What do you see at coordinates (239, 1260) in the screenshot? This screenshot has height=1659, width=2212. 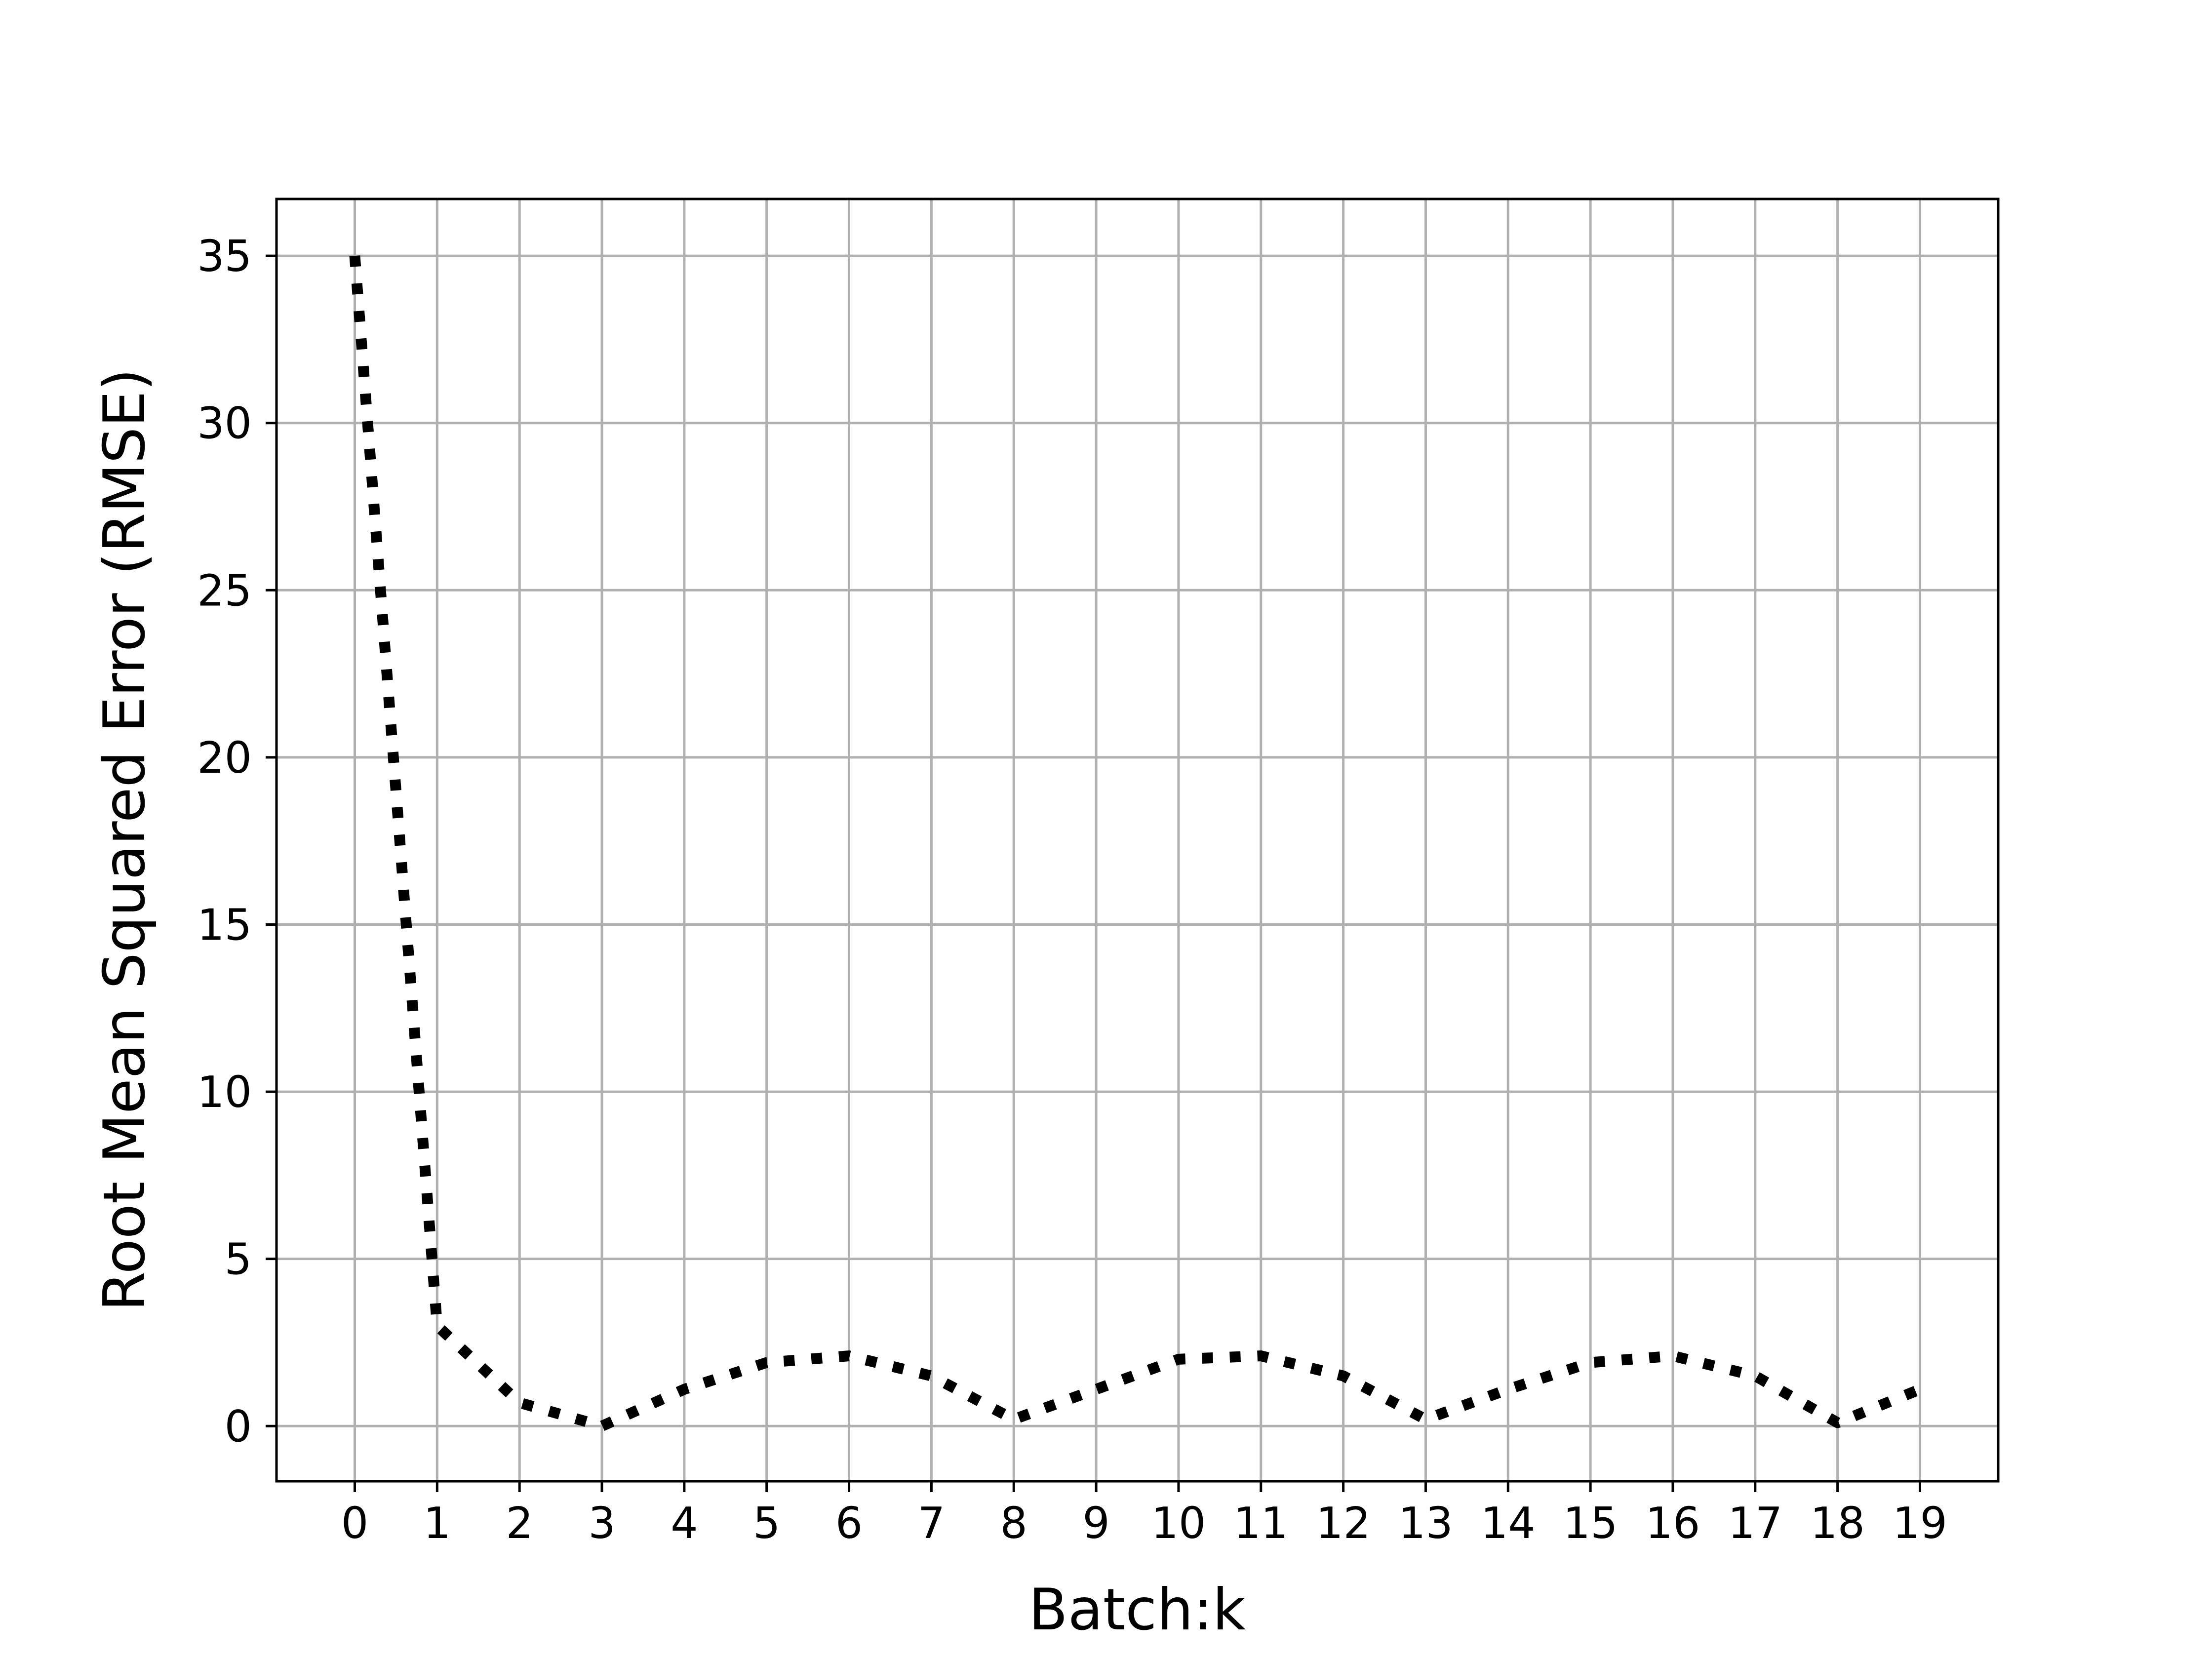 I see `y-tick-label: 5` at bounding box center [239, 1260].